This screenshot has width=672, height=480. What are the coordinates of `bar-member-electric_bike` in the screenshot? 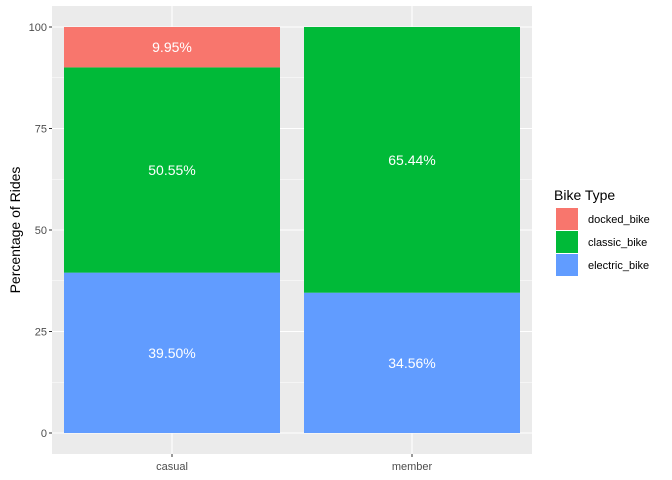 It's located at (412, 362).